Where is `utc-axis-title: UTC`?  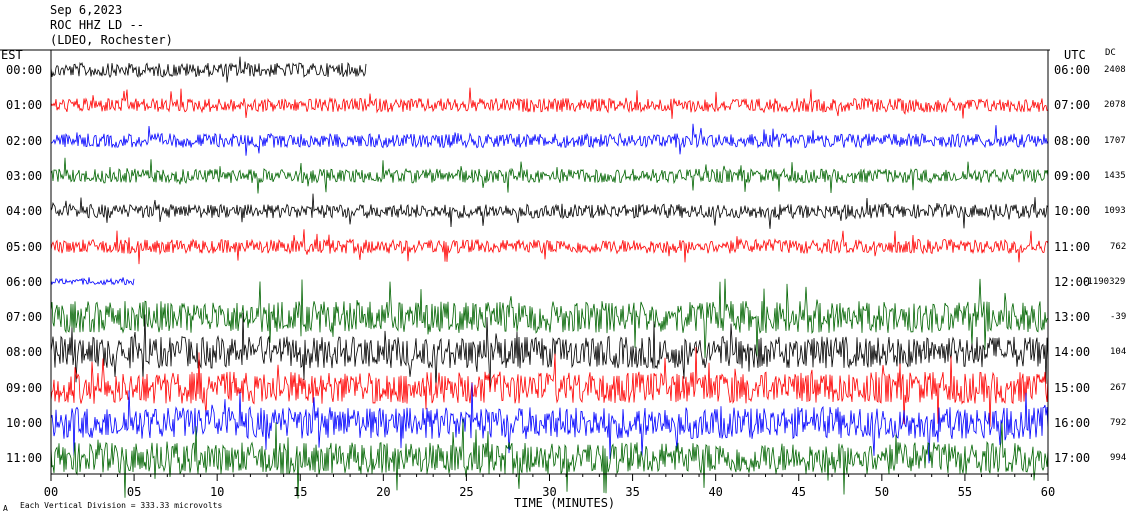
utc-axis-title: UTC is located at coordinates (1075, 55).